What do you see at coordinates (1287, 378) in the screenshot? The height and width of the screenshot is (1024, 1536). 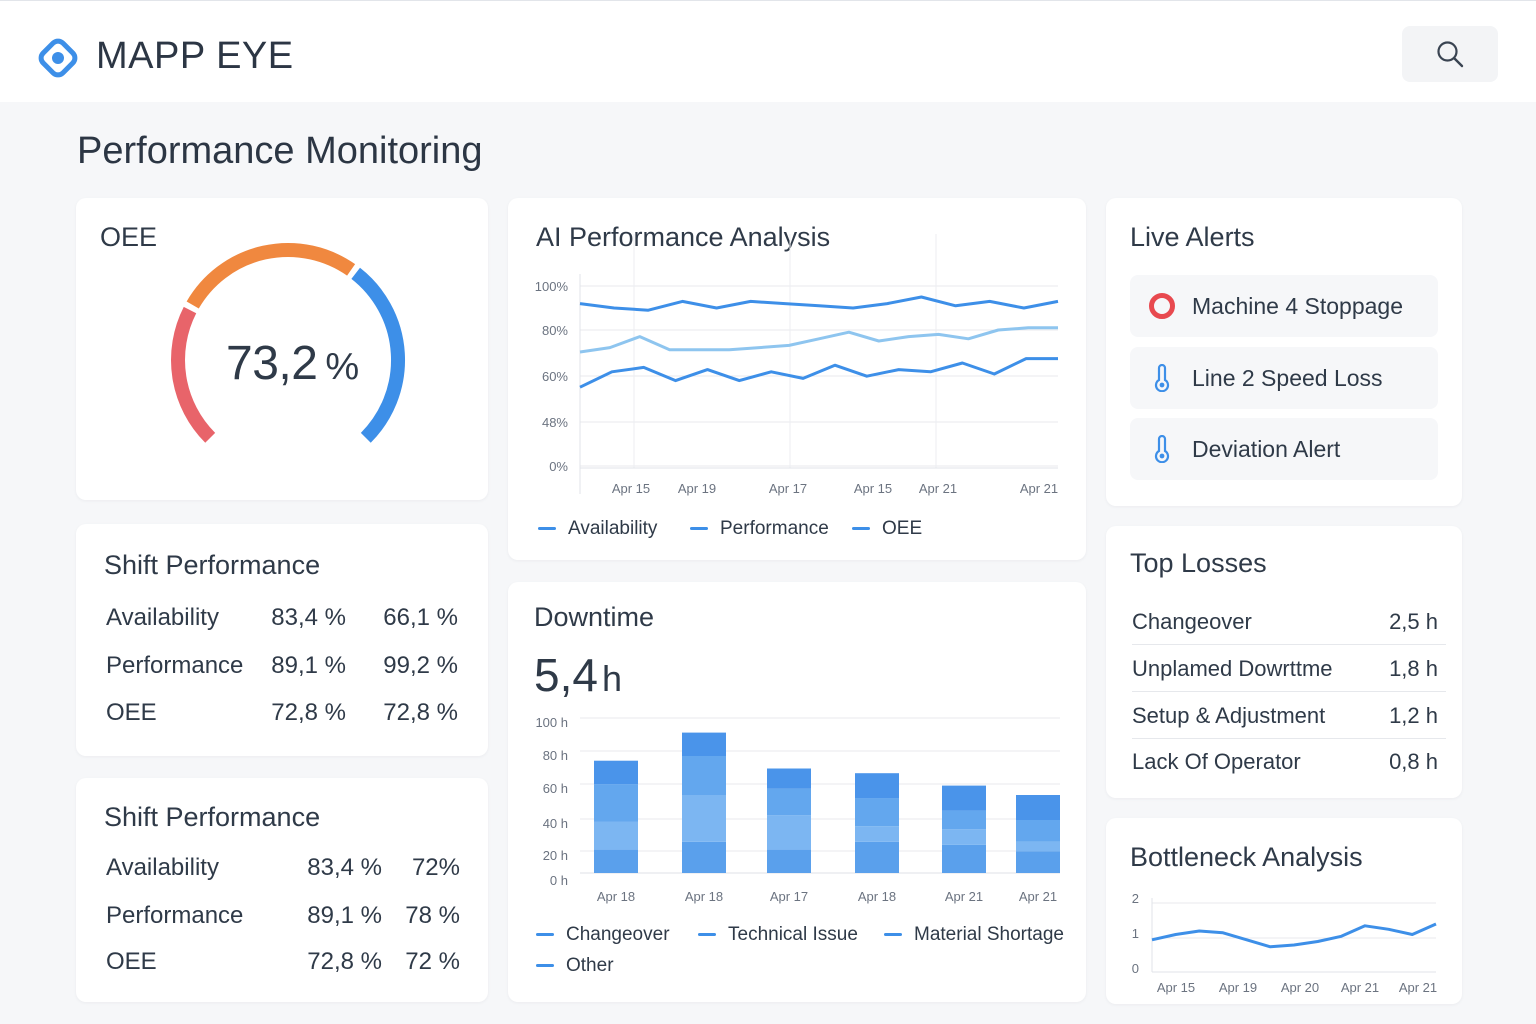 I see `alert-label: Line 2 Speed Loss` at bounding box center [1287, 378].